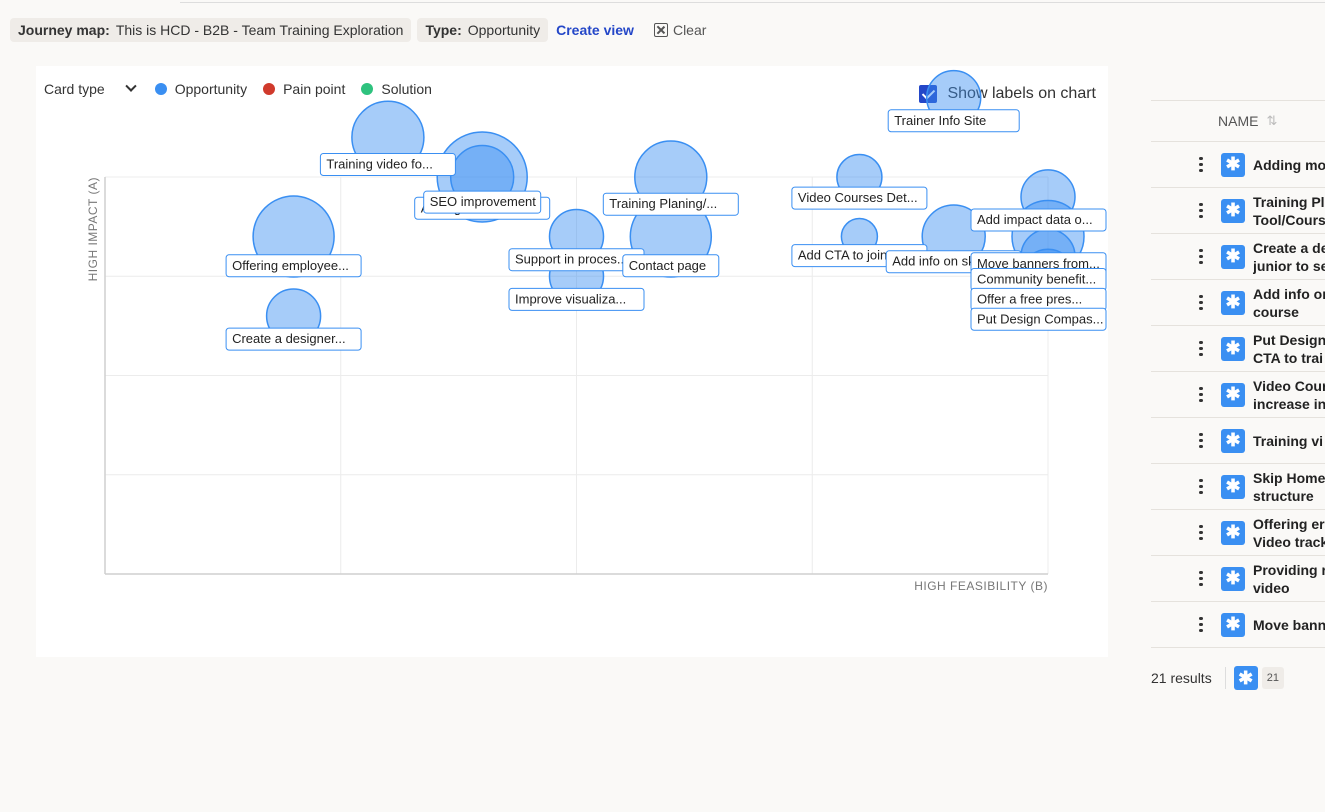 The height and width of the screenshot is (812, 1325). I want to click on table-row: ✱ Move bann, so click(1238, 625).